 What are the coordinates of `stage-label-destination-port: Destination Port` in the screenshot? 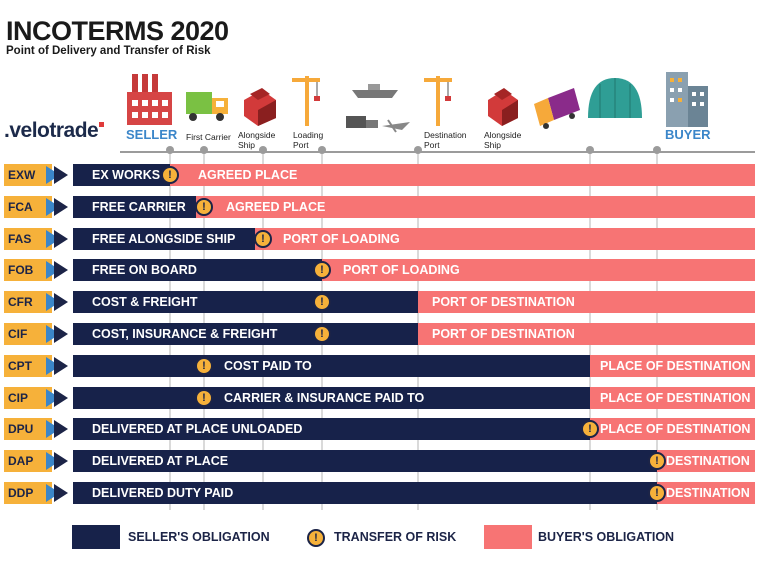 It's located at (445, 140).